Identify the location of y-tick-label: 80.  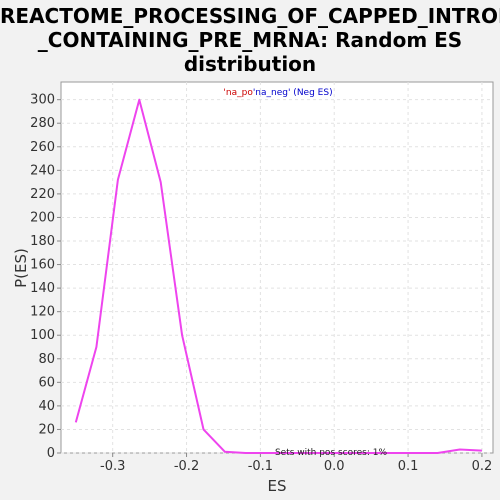
(46, 359).